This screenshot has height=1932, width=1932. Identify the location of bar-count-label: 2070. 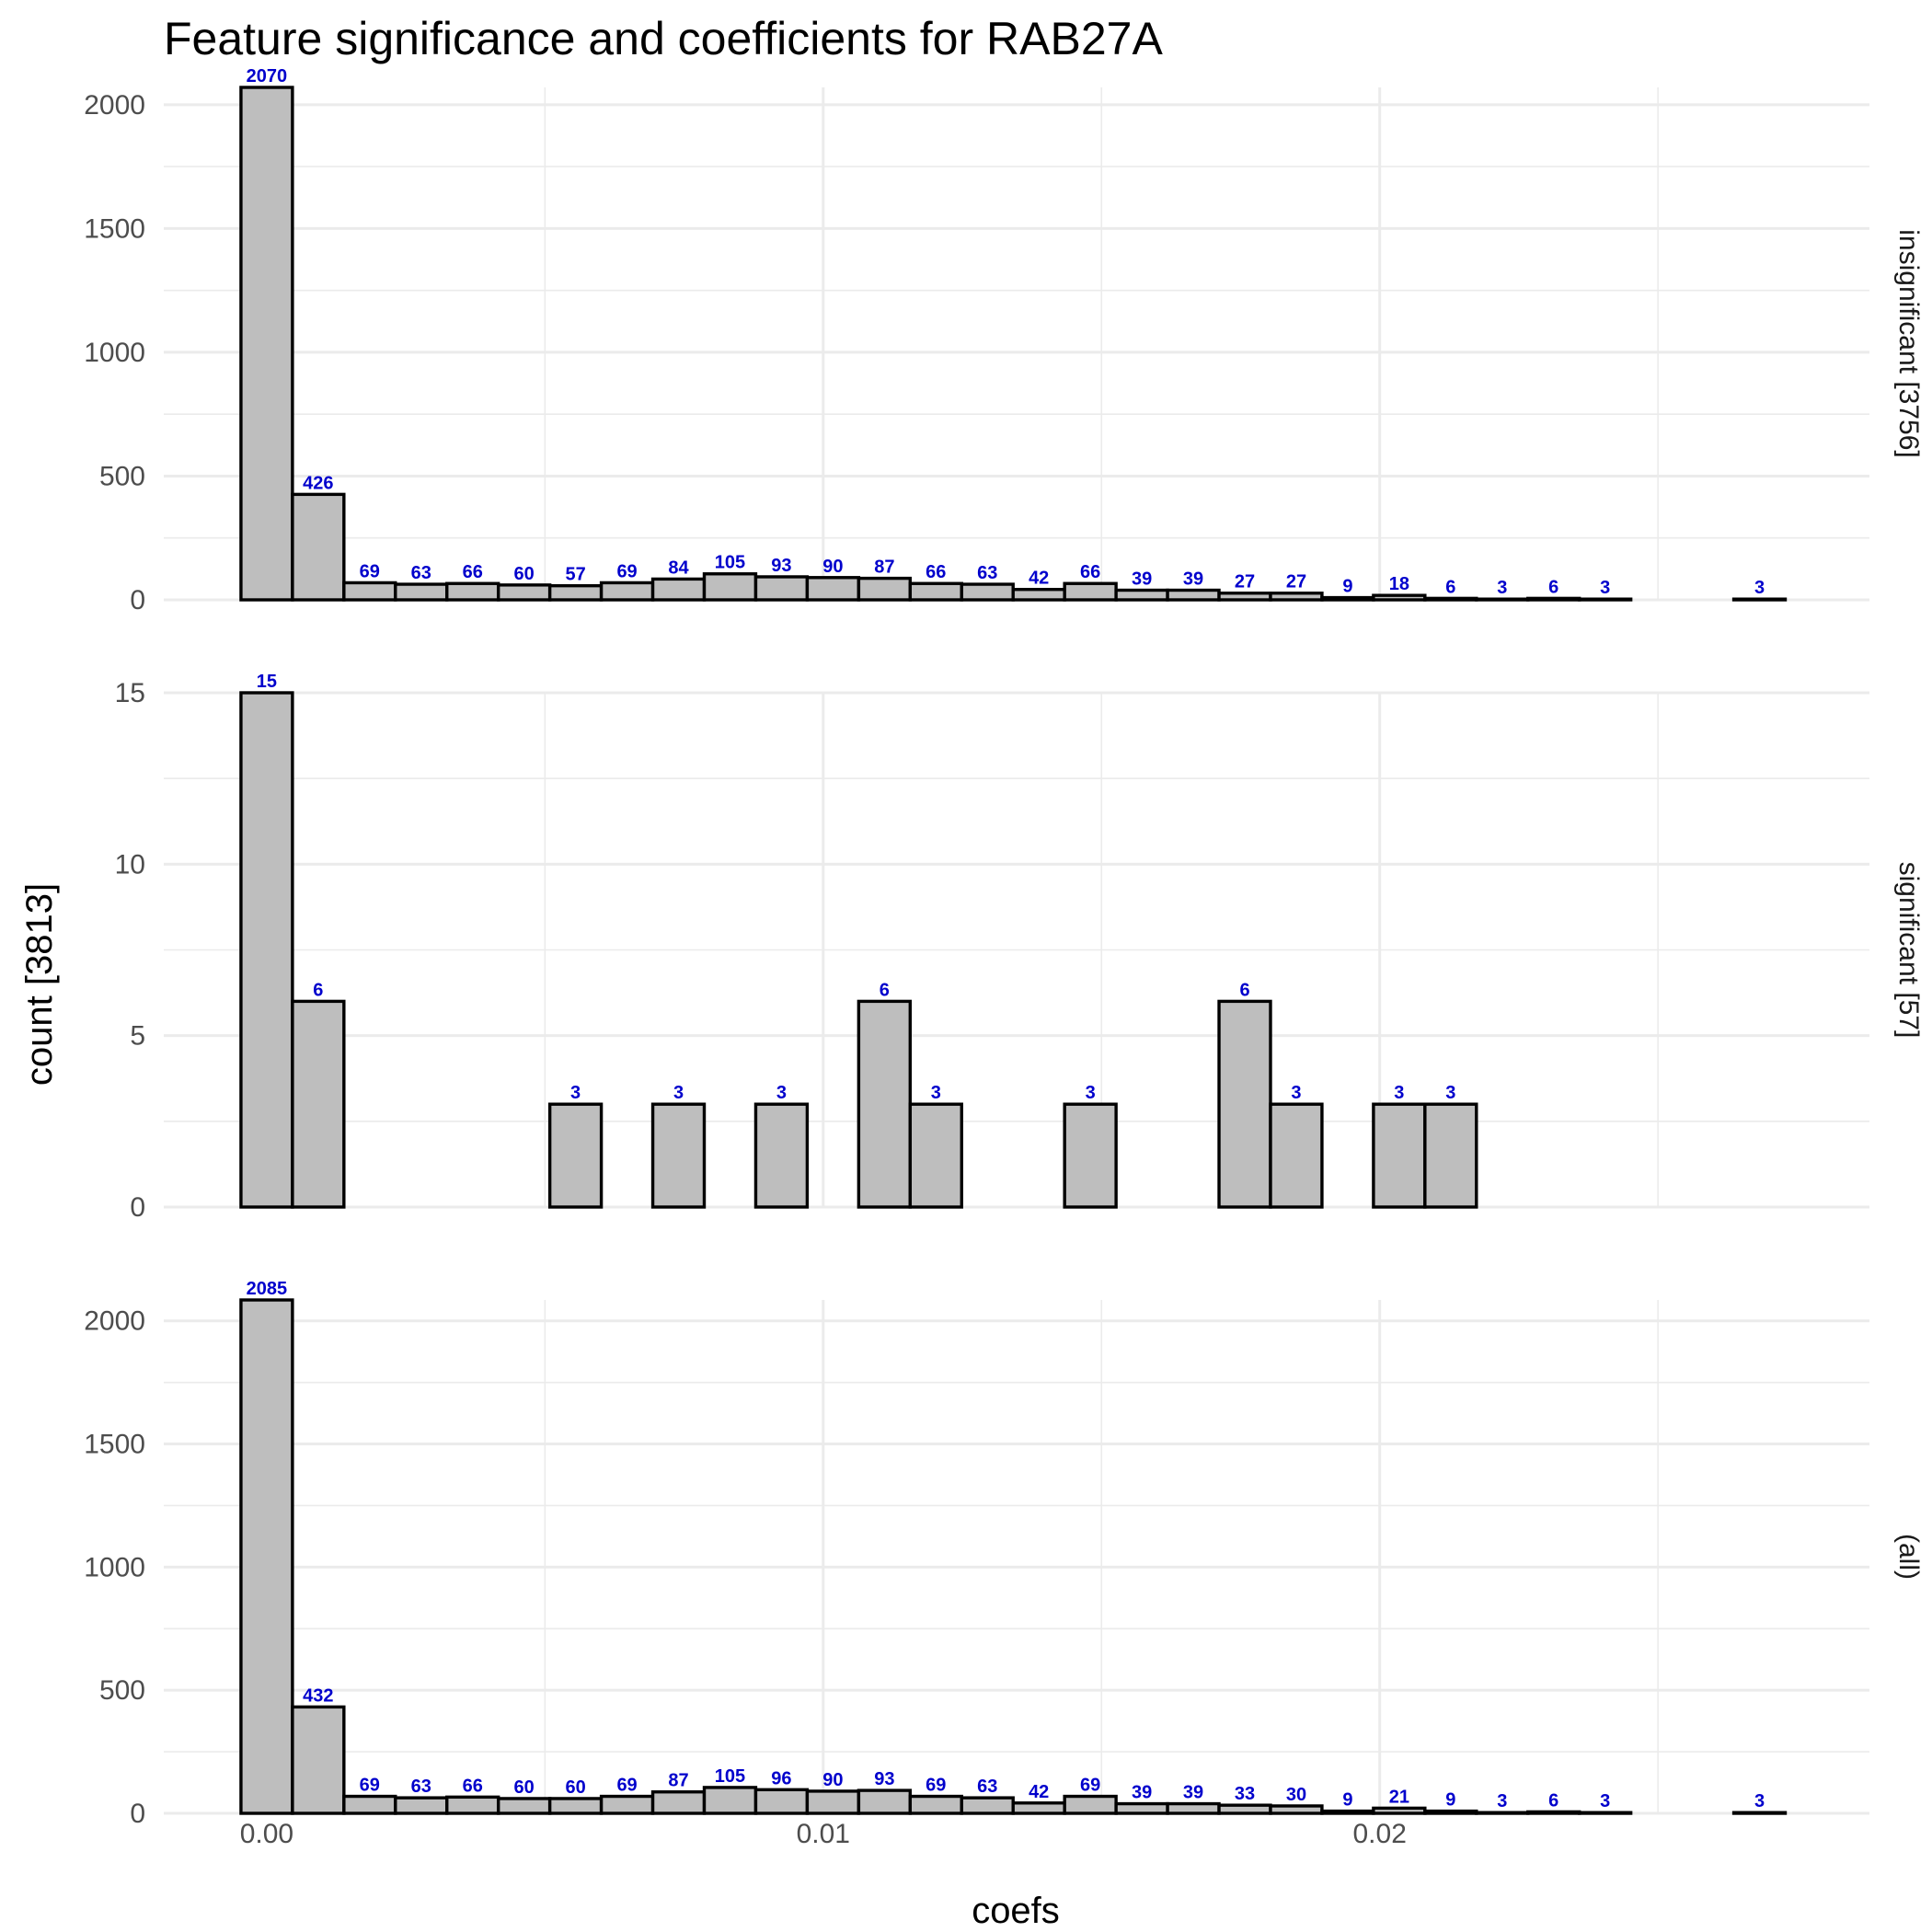
(267, 76).